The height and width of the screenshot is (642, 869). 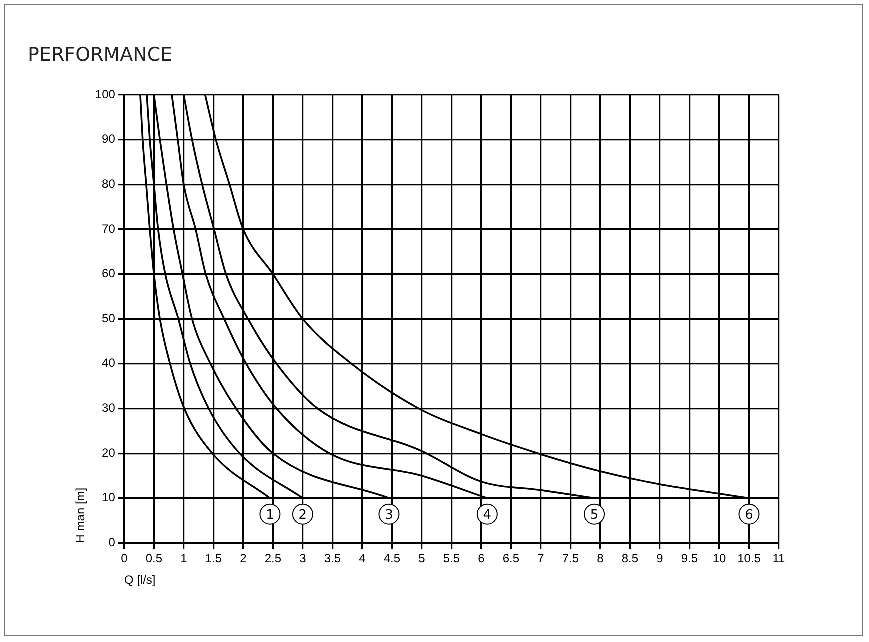 I want to click on y-tick-label: 10, so click(x=109, y=497).